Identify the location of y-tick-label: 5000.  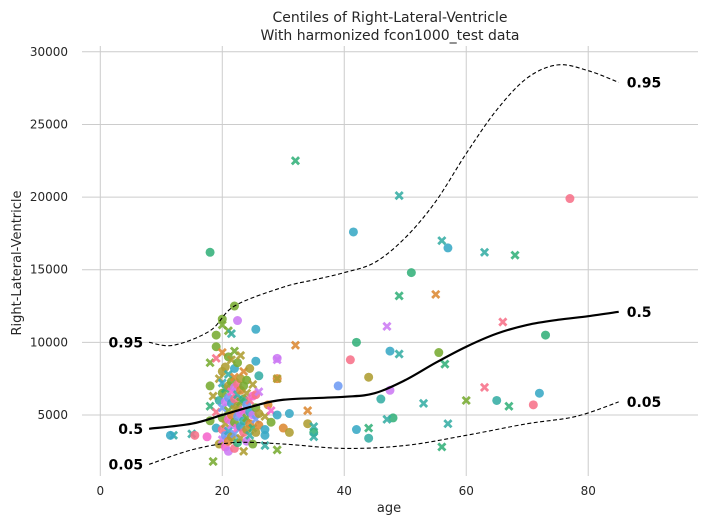
(52, 415).